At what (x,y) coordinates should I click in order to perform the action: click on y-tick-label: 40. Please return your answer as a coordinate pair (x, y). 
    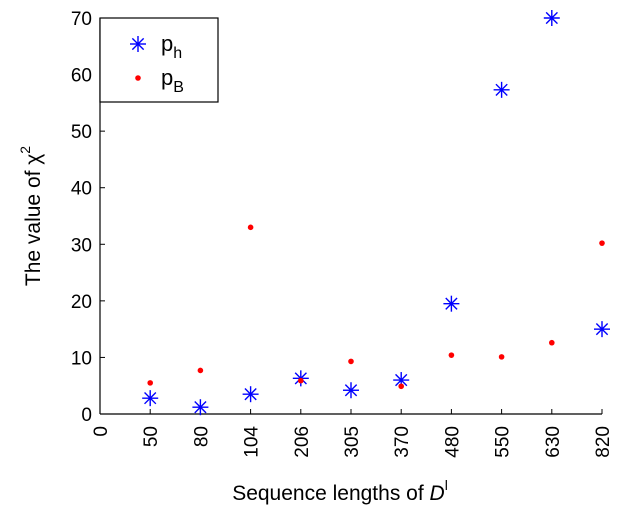
    Looking at the image, I should click on (81, 189).